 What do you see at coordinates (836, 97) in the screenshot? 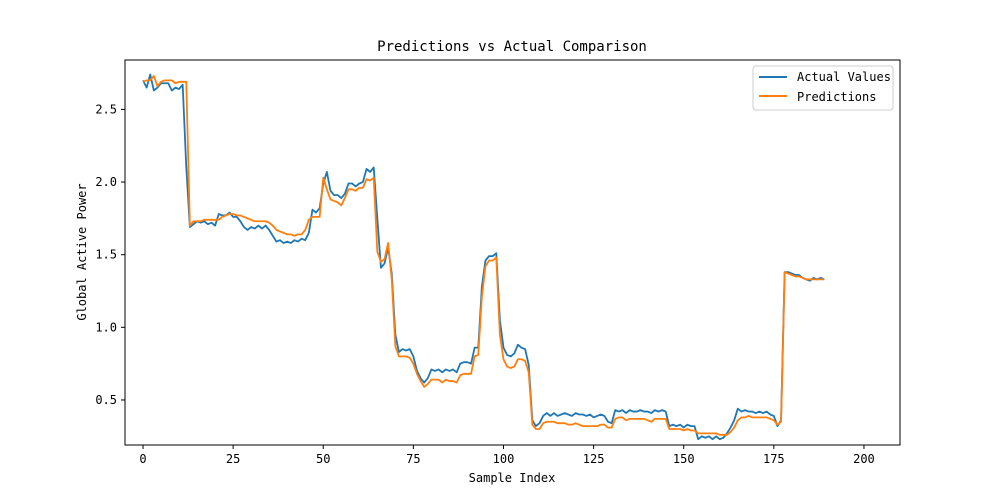
I see `legend-label-predictions: Predictions` at bounding box center [836, 97].